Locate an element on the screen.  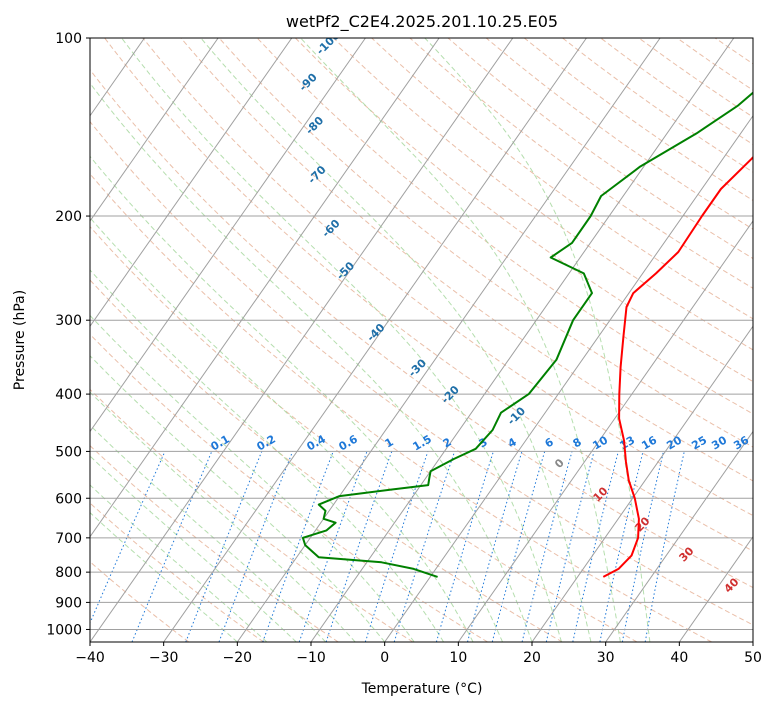
y-tick-label: 200 is located at coordinates (68, 217).